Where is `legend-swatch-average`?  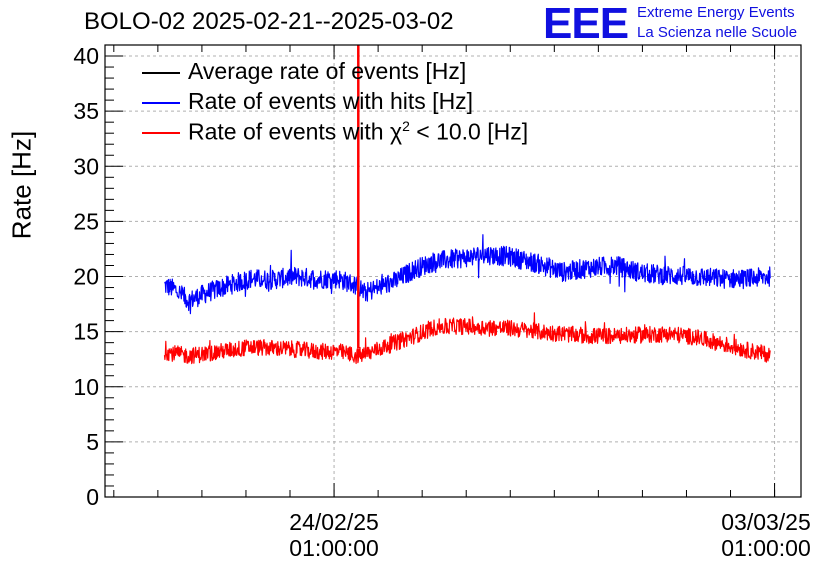 legend-swatch-average is located at coordinates (161, 73).